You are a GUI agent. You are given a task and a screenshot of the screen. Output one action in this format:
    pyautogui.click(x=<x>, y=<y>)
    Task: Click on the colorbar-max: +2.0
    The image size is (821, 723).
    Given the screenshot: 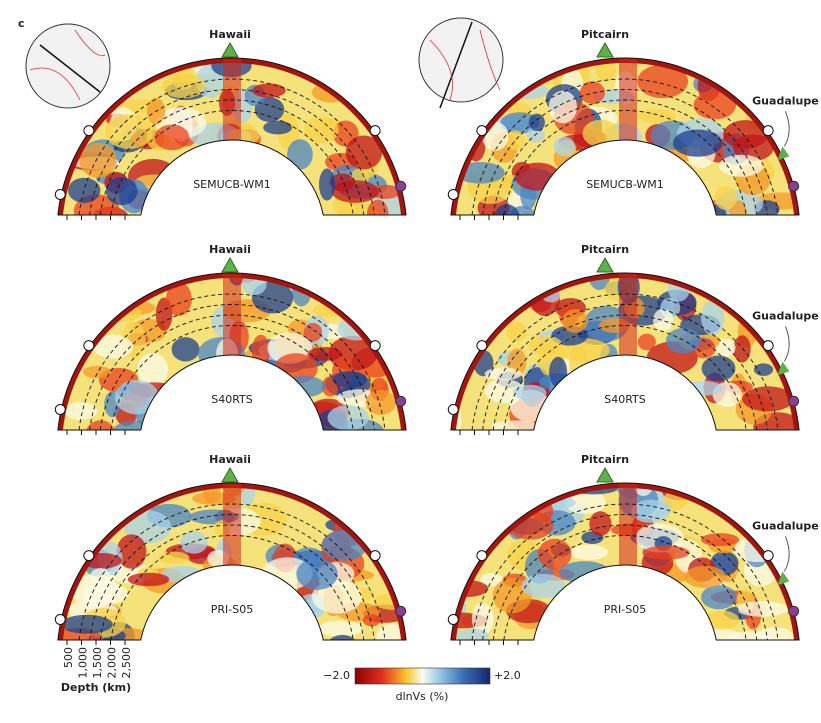 What is the action you would take?
    pyautogui.click(x=507, y=675)
    